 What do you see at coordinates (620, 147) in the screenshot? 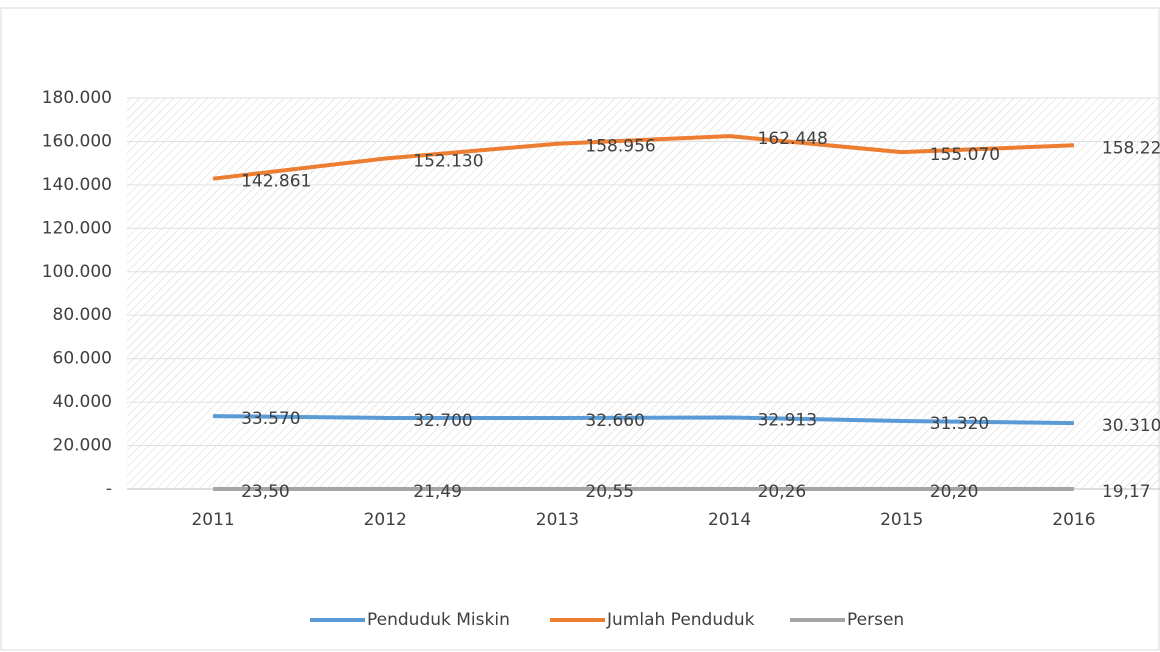
I see `data-label: 158.956` at bounding box center [620, 147].